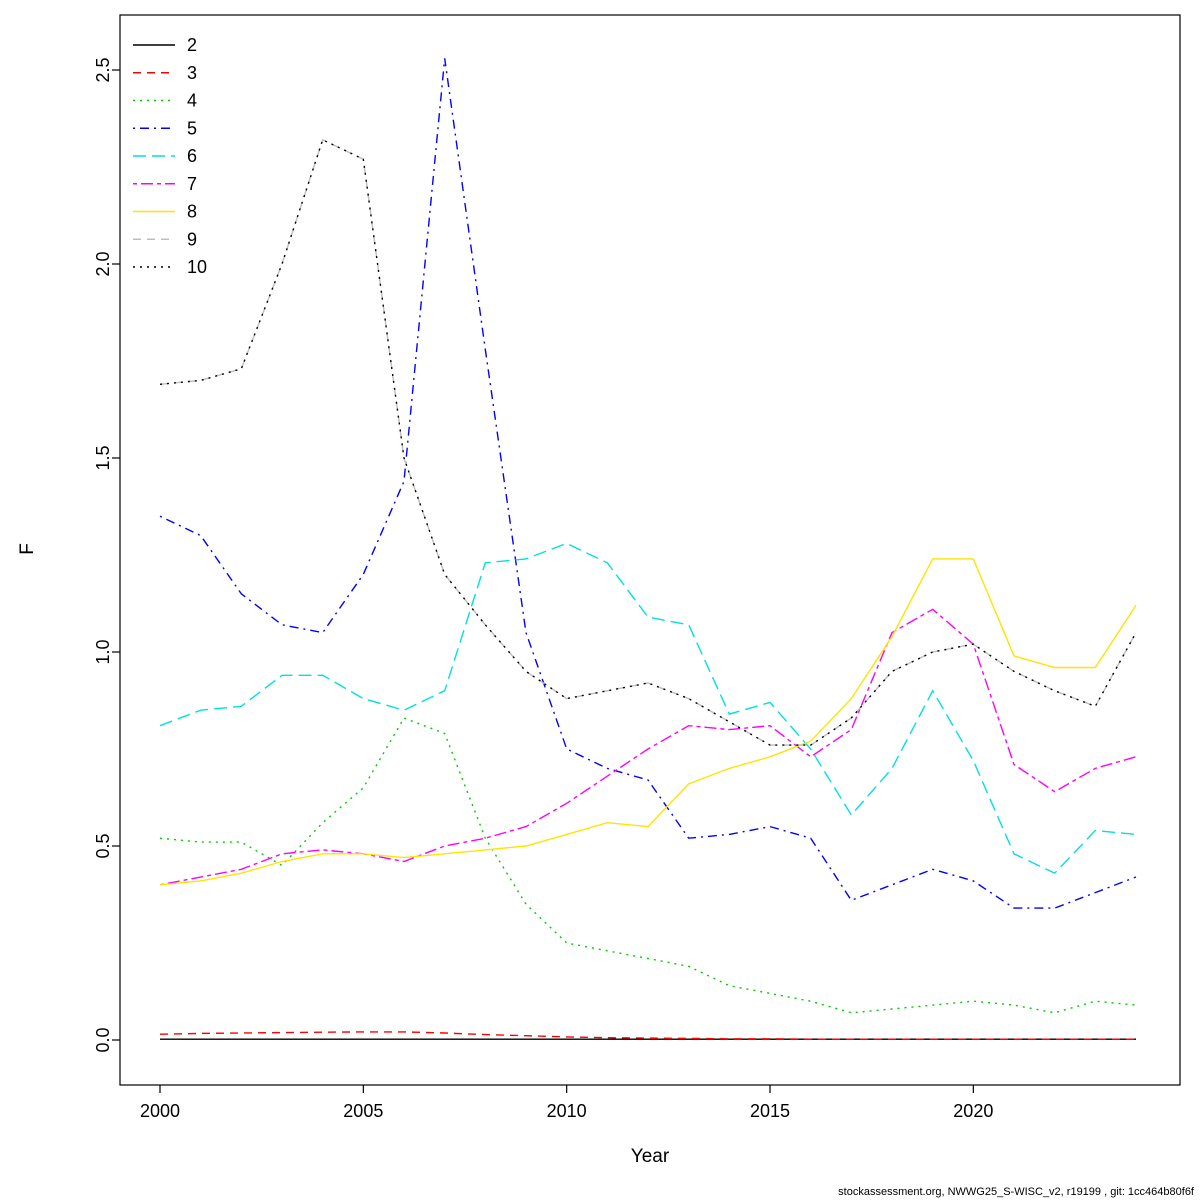  I want to click on x-axis-label: Year, so click(650, 1156).